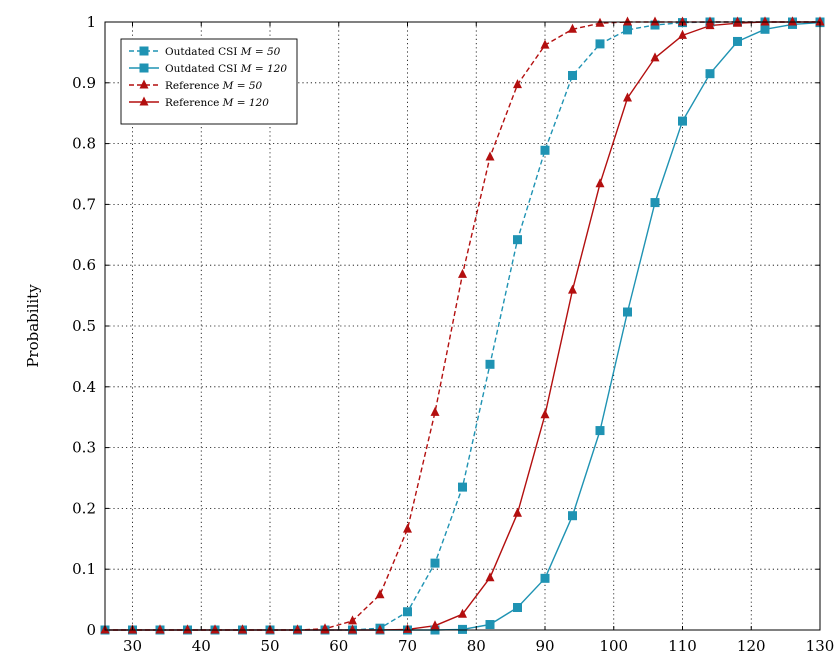 Image resolution: width=838 pixels, height=659 pixels. What do you see at coordinates (84, 387) in the screenshot?
I see `y-tick-label: 0.4` at bounding box center [84, 387].